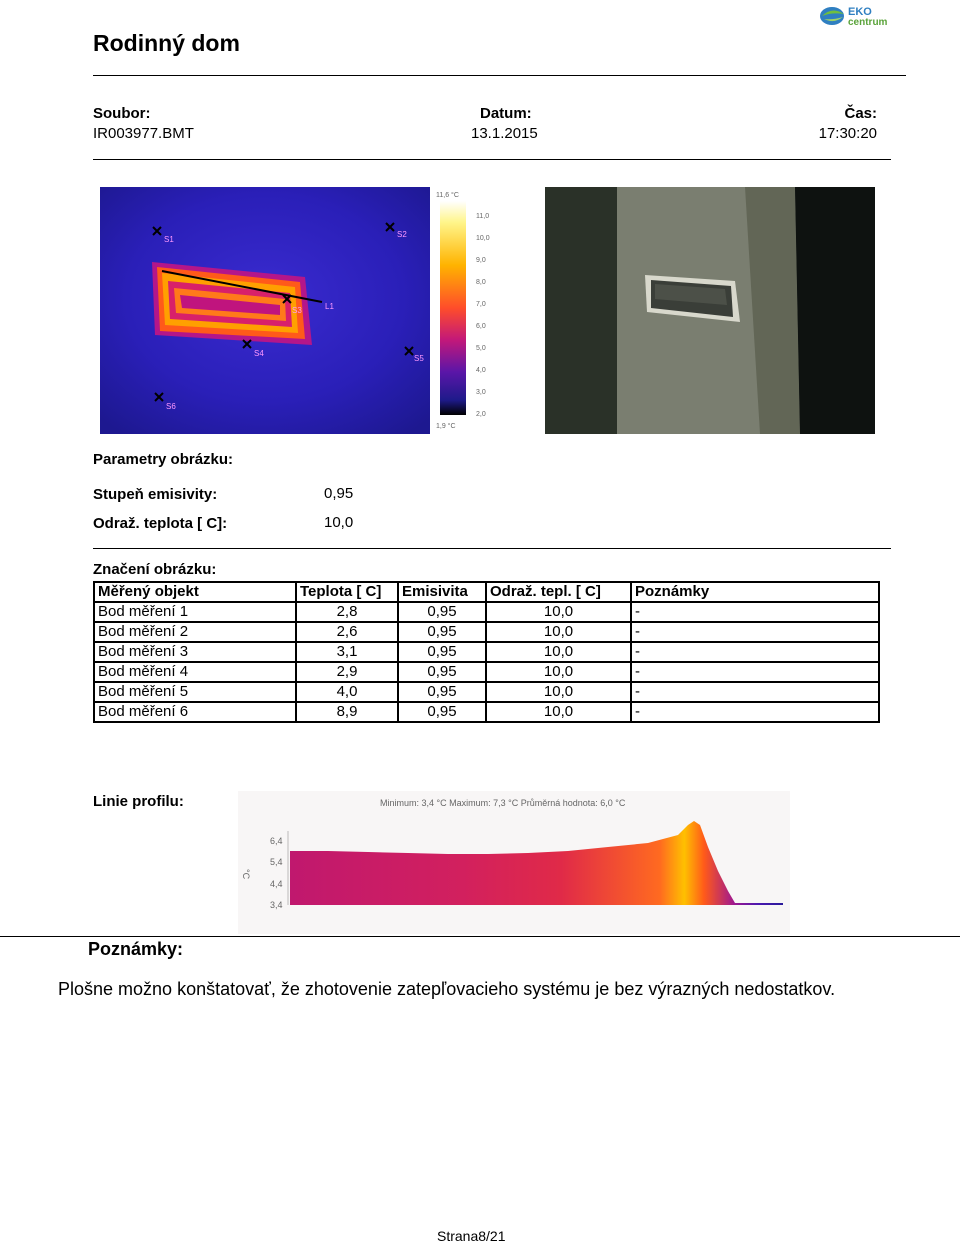  I want to click on scale-tick: 5,0, so click(481, 348).